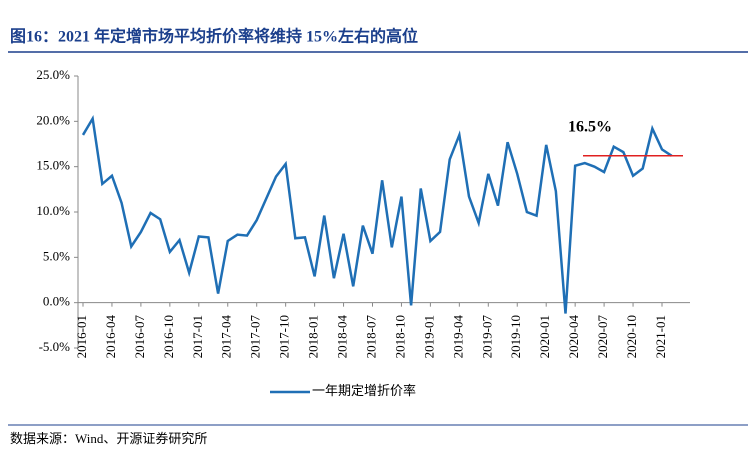 This screenshot has width=755, height=462. Describe the element at coordinates (53, 165) in the screenshot. I see `y-tick-label: 15.0%` at that location.